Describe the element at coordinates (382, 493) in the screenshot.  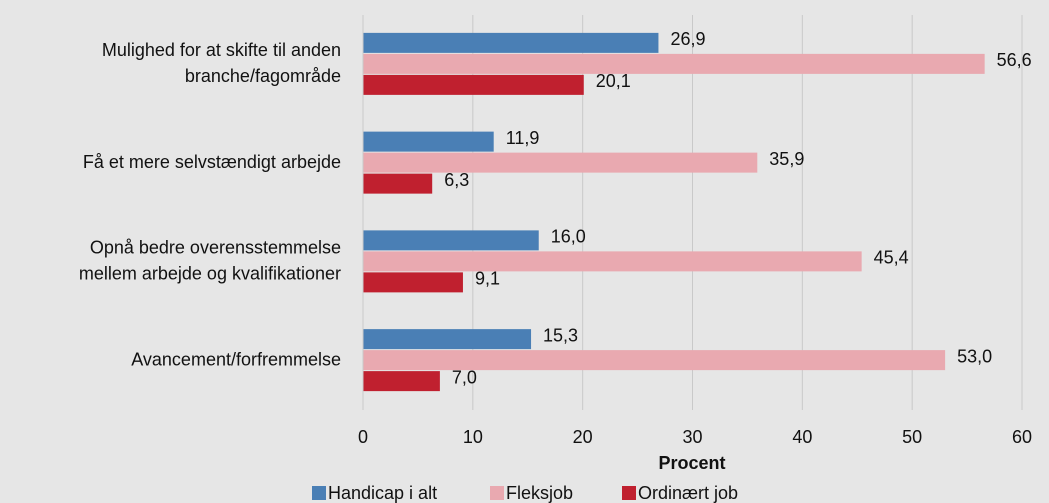
I see `legend-label: Handicap i alt` at that location.